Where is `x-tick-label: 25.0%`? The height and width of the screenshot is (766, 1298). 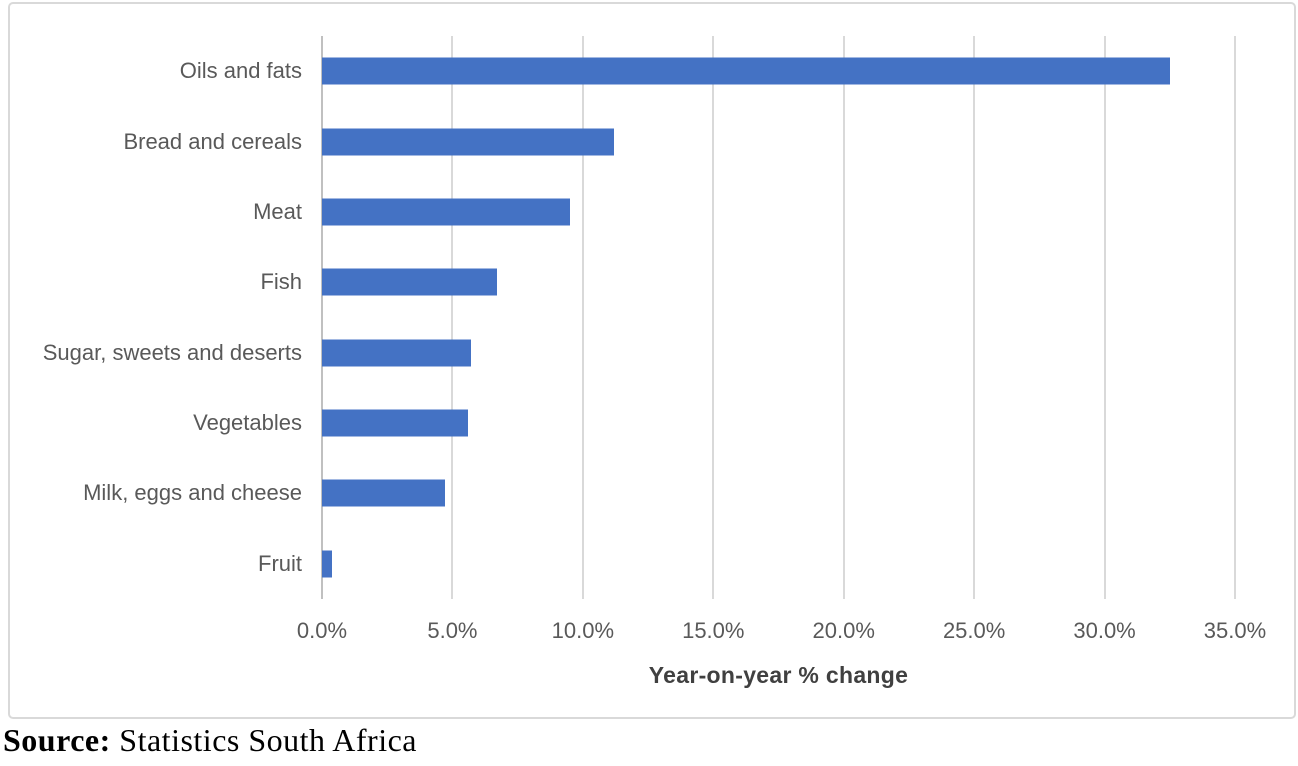 x-tick-label: 25.0% is located at coordinates (974, 630).